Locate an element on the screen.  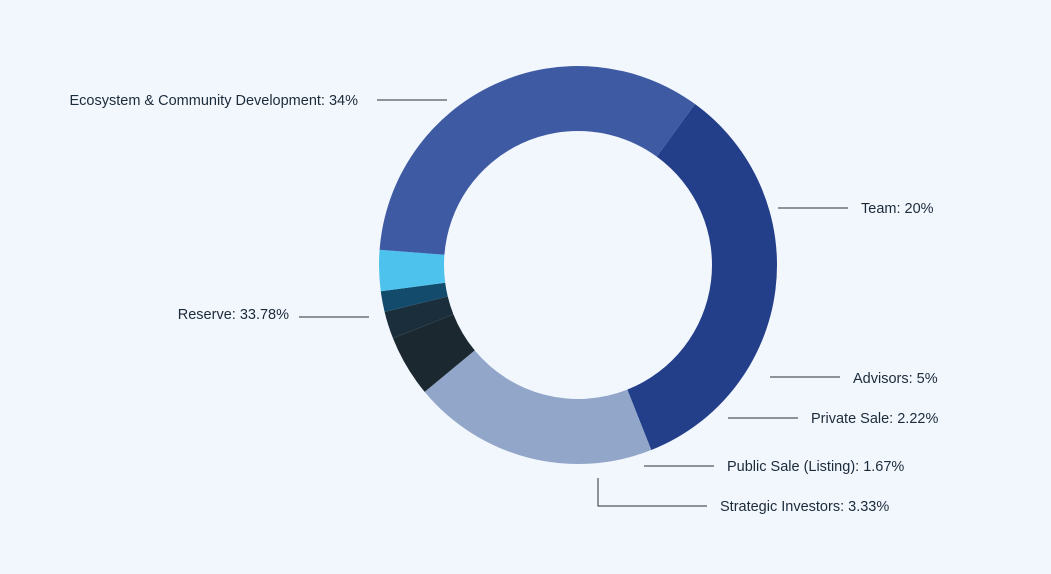
slice-ecosystem-and-community-development is located at coordinates (702, 277).